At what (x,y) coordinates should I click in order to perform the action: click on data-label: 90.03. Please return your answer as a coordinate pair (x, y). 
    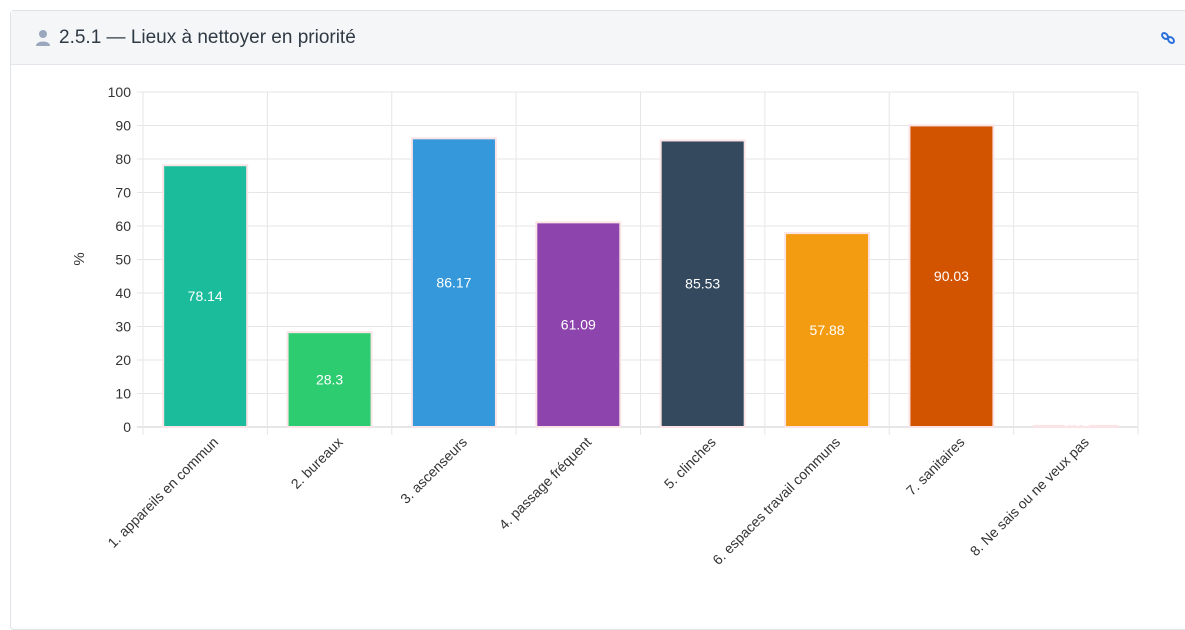
    Looking at the image, I should click on (951, 276).